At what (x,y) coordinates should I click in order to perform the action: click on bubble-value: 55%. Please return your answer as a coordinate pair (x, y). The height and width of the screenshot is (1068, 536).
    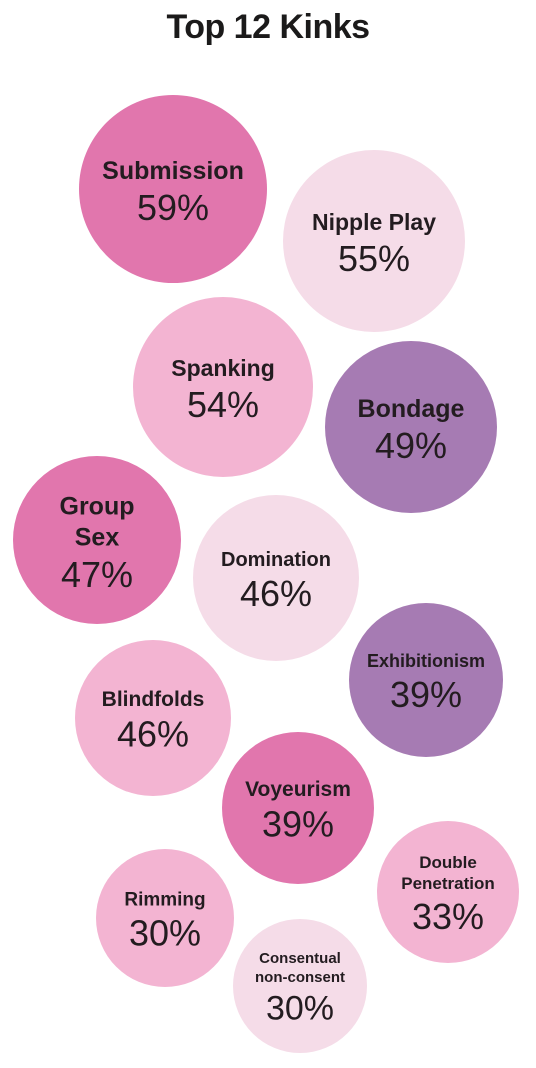
    Looking at the image, I should click on (374, 258).